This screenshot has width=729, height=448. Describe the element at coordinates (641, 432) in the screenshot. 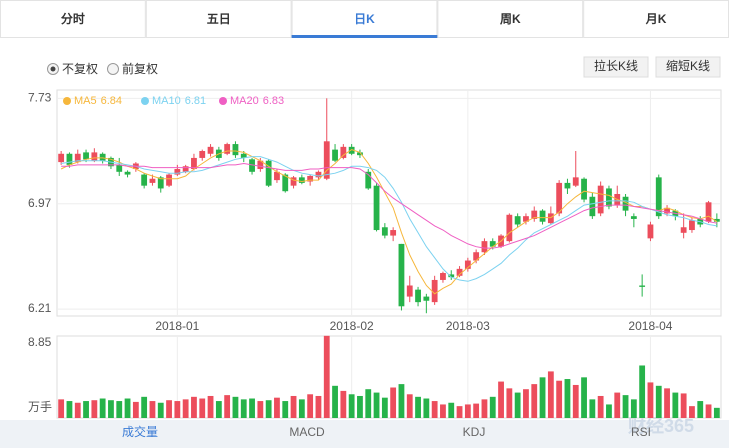

I see `indicator-tab: RSI` at that location.